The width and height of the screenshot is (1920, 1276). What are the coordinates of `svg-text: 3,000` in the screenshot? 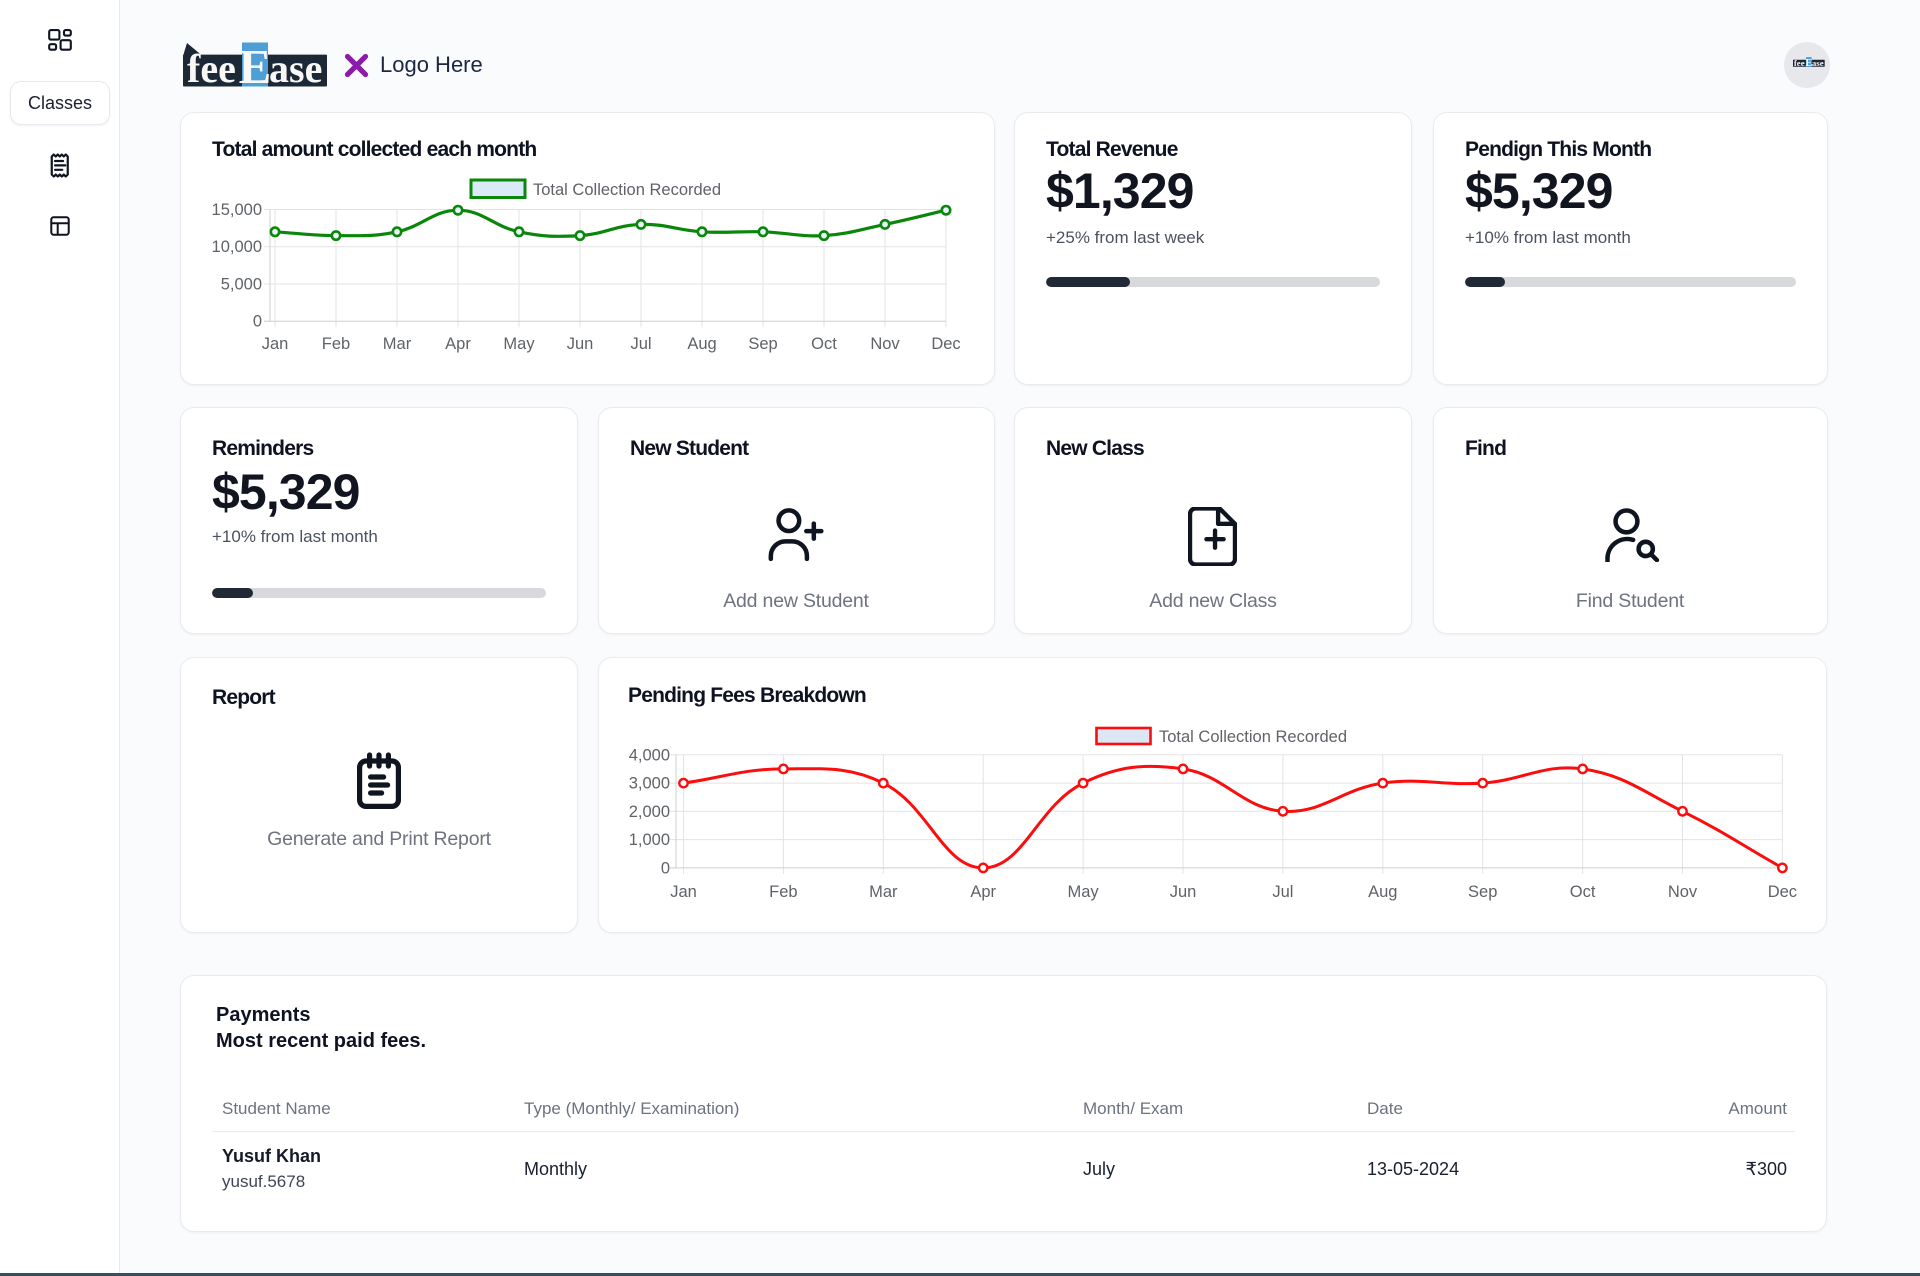 It's located at (649, 784).